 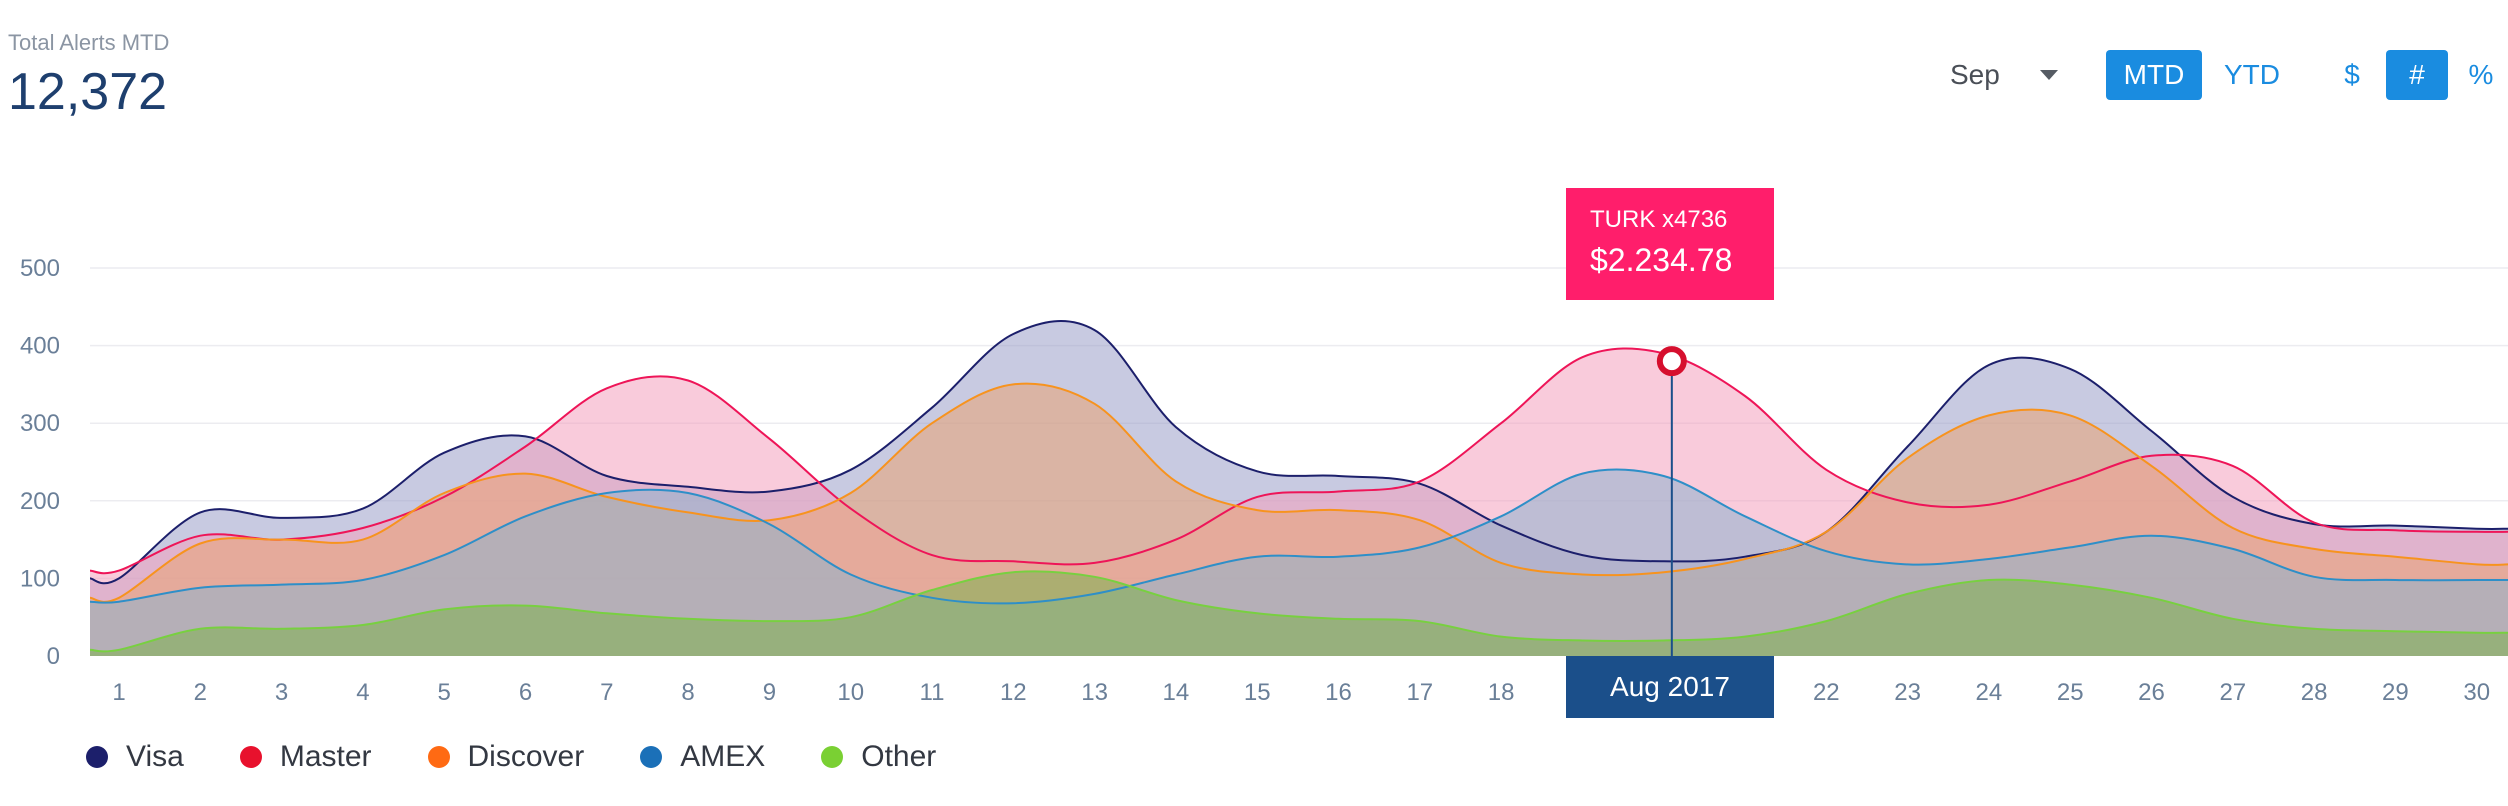 I want to click on x-tick-label-13: 13, so click(x=1094, y=692).